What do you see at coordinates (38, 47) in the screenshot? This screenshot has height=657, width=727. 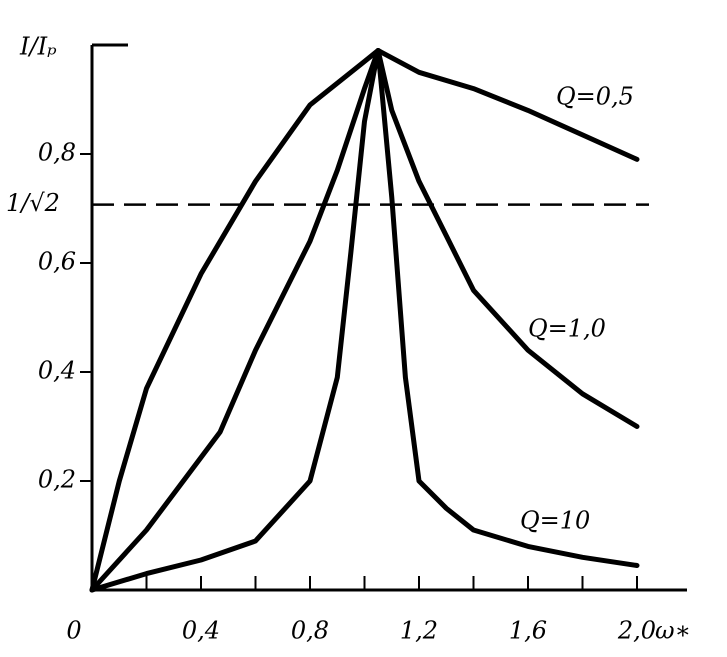 I see `y-axis-label: I/Iₚ` at bounding box center [38, 47].